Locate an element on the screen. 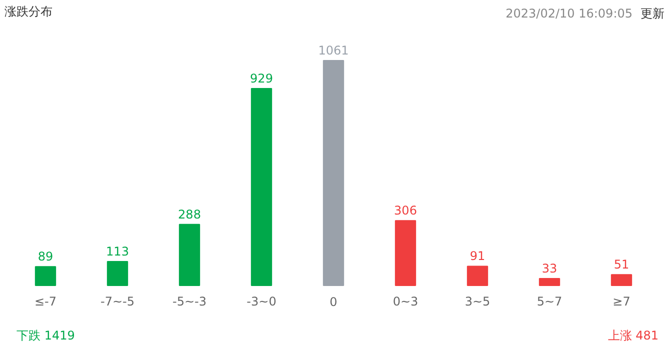 The width and height of the screenshot is (668, 349). data-label: 113 is located at coordinates (117, 251).